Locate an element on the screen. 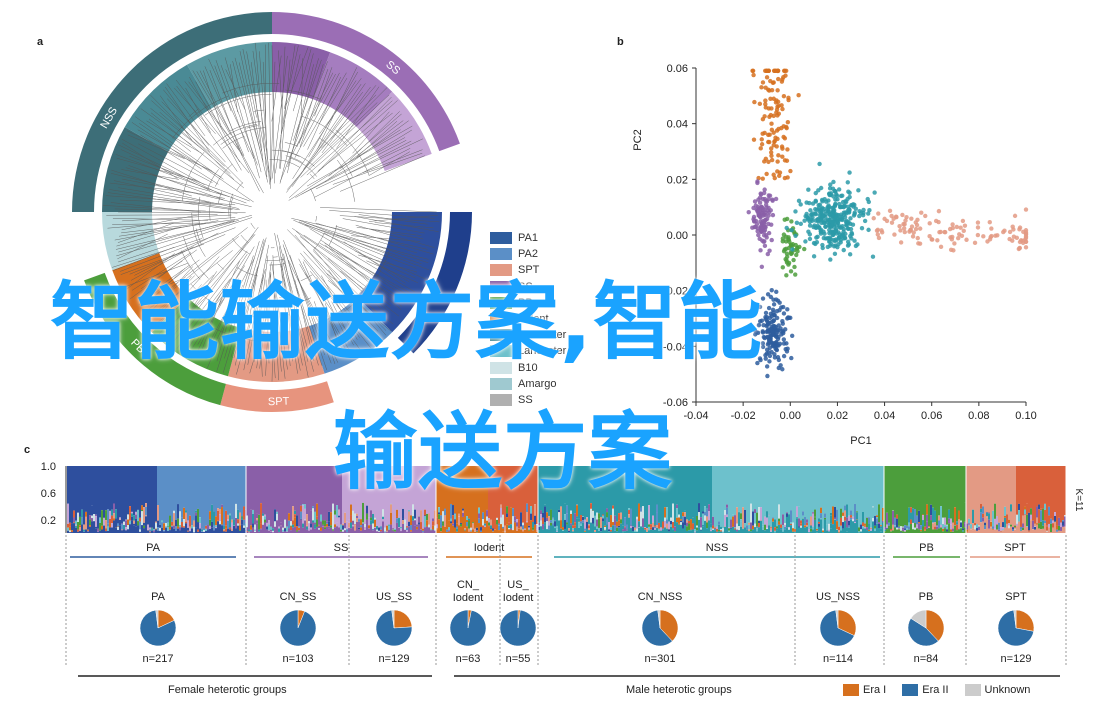  k-label: K=11 is located at coordinates (1078, 500).